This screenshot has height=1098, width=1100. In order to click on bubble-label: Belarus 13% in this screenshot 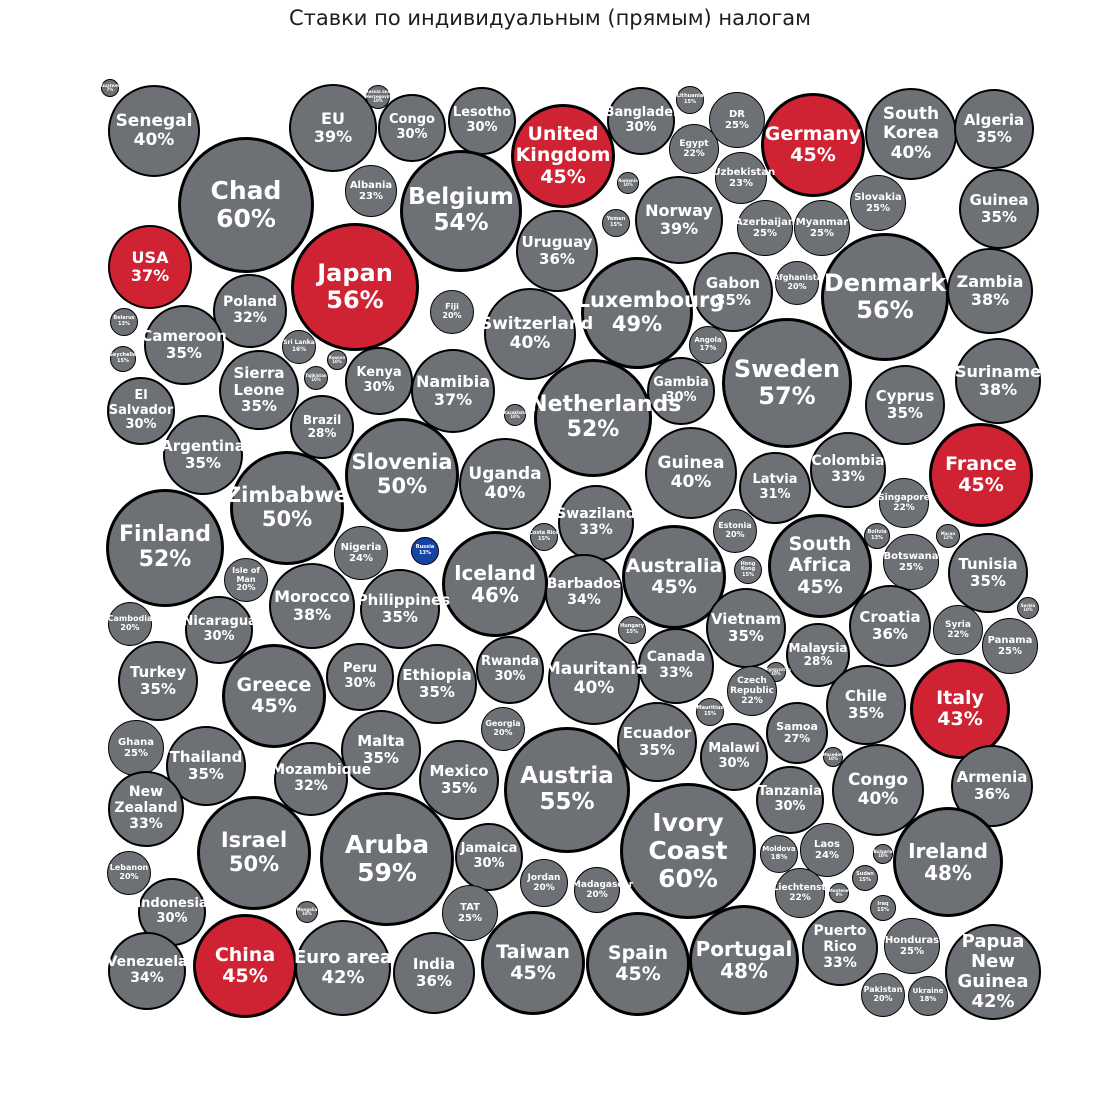, I will do `click(124, 321)`.